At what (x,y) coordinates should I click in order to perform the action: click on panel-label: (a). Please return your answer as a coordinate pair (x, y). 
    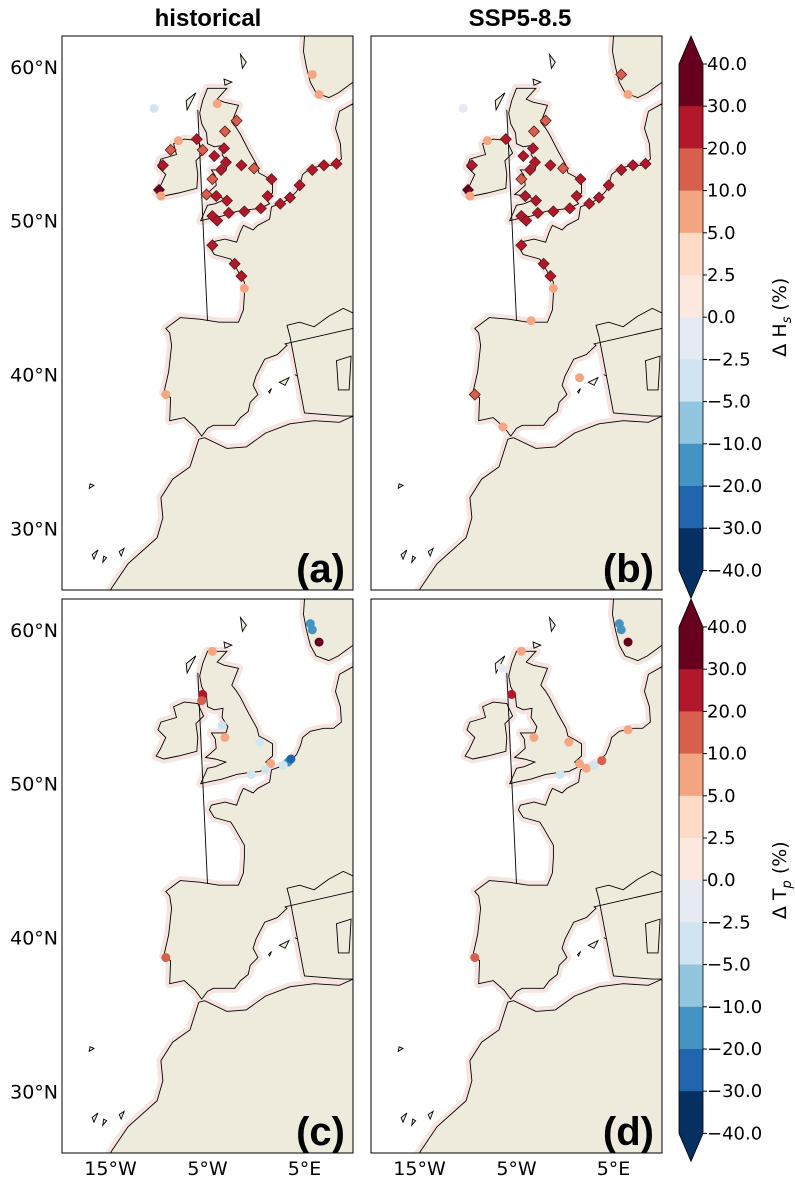
    Looking at the image, I should click on (320, 569).